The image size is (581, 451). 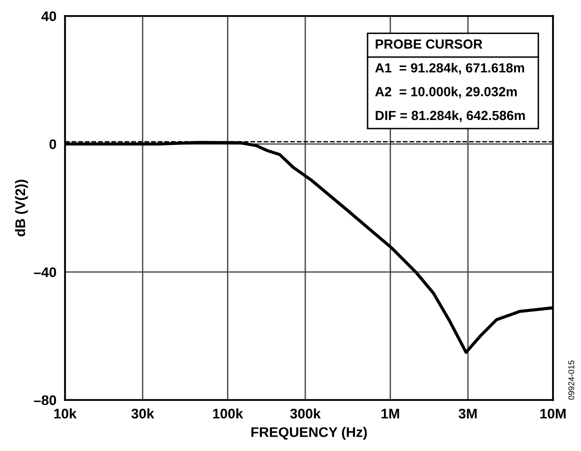 What do you see at coordinates (429, 44) in the screenshot?
I see `annotation: PROBE CURSOR` at bounding box center [429, 44].